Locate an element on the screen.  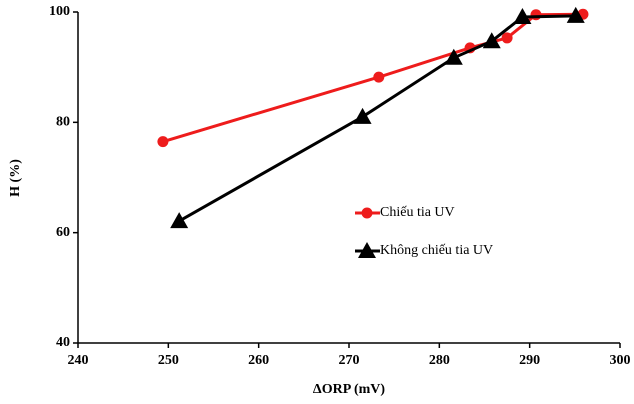
x-tick-label: 290 is located at coordinates (529, 360).